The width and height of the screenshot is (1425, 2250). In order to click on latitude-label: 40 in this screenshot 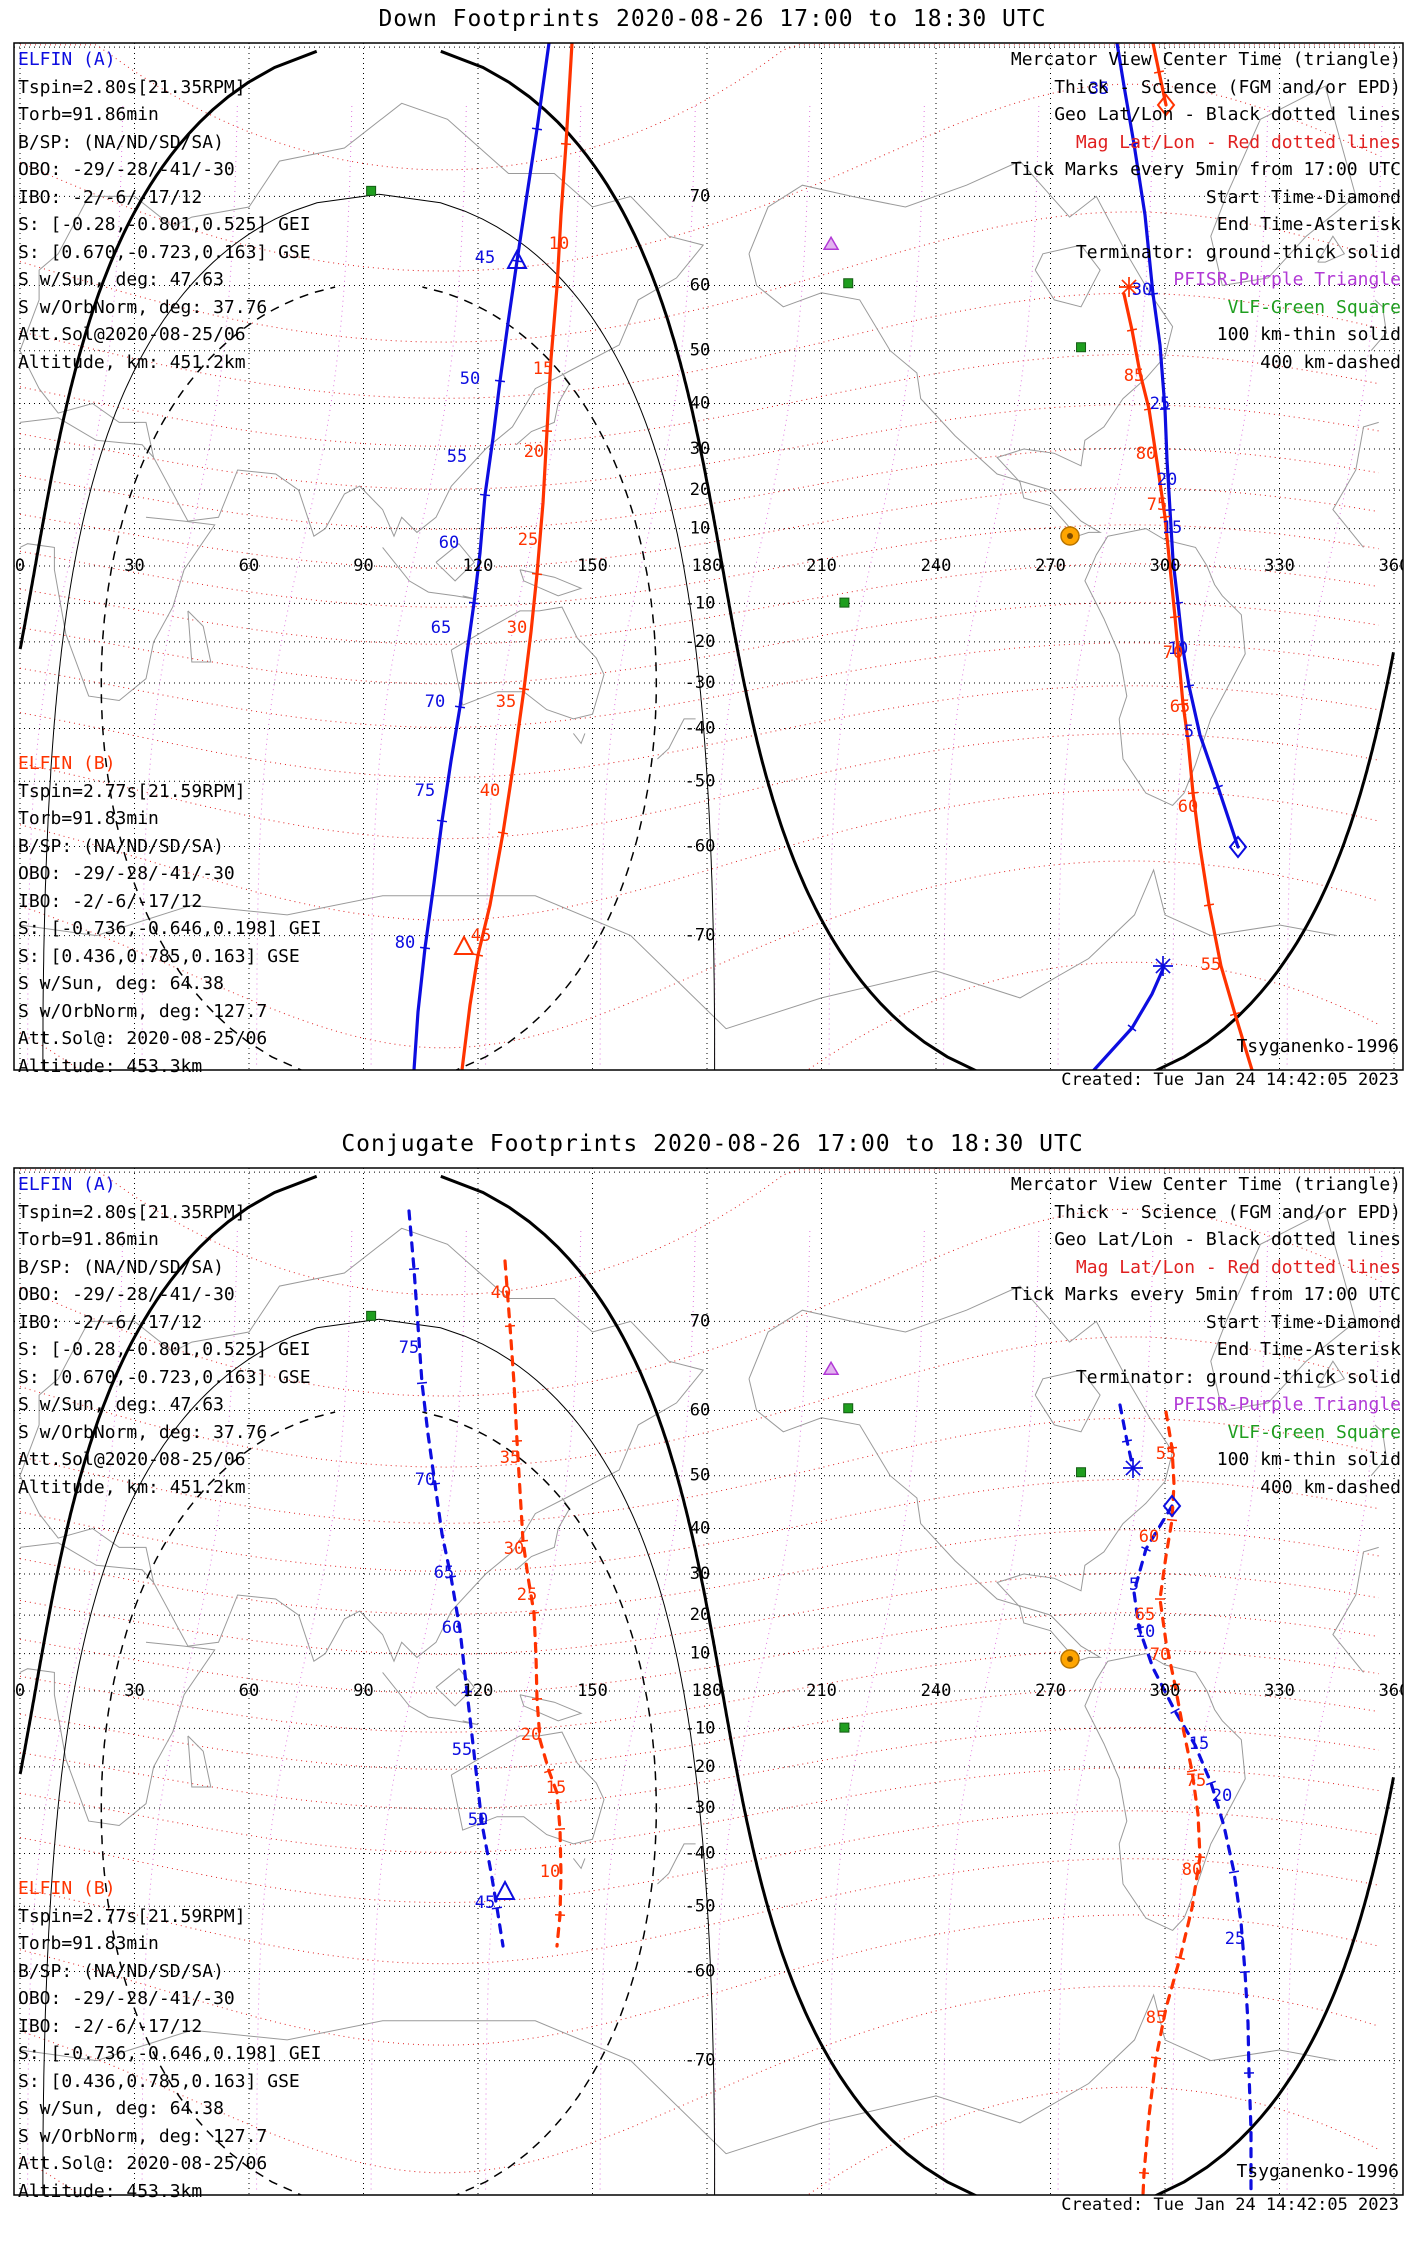, I will do `click(700, 404)`.